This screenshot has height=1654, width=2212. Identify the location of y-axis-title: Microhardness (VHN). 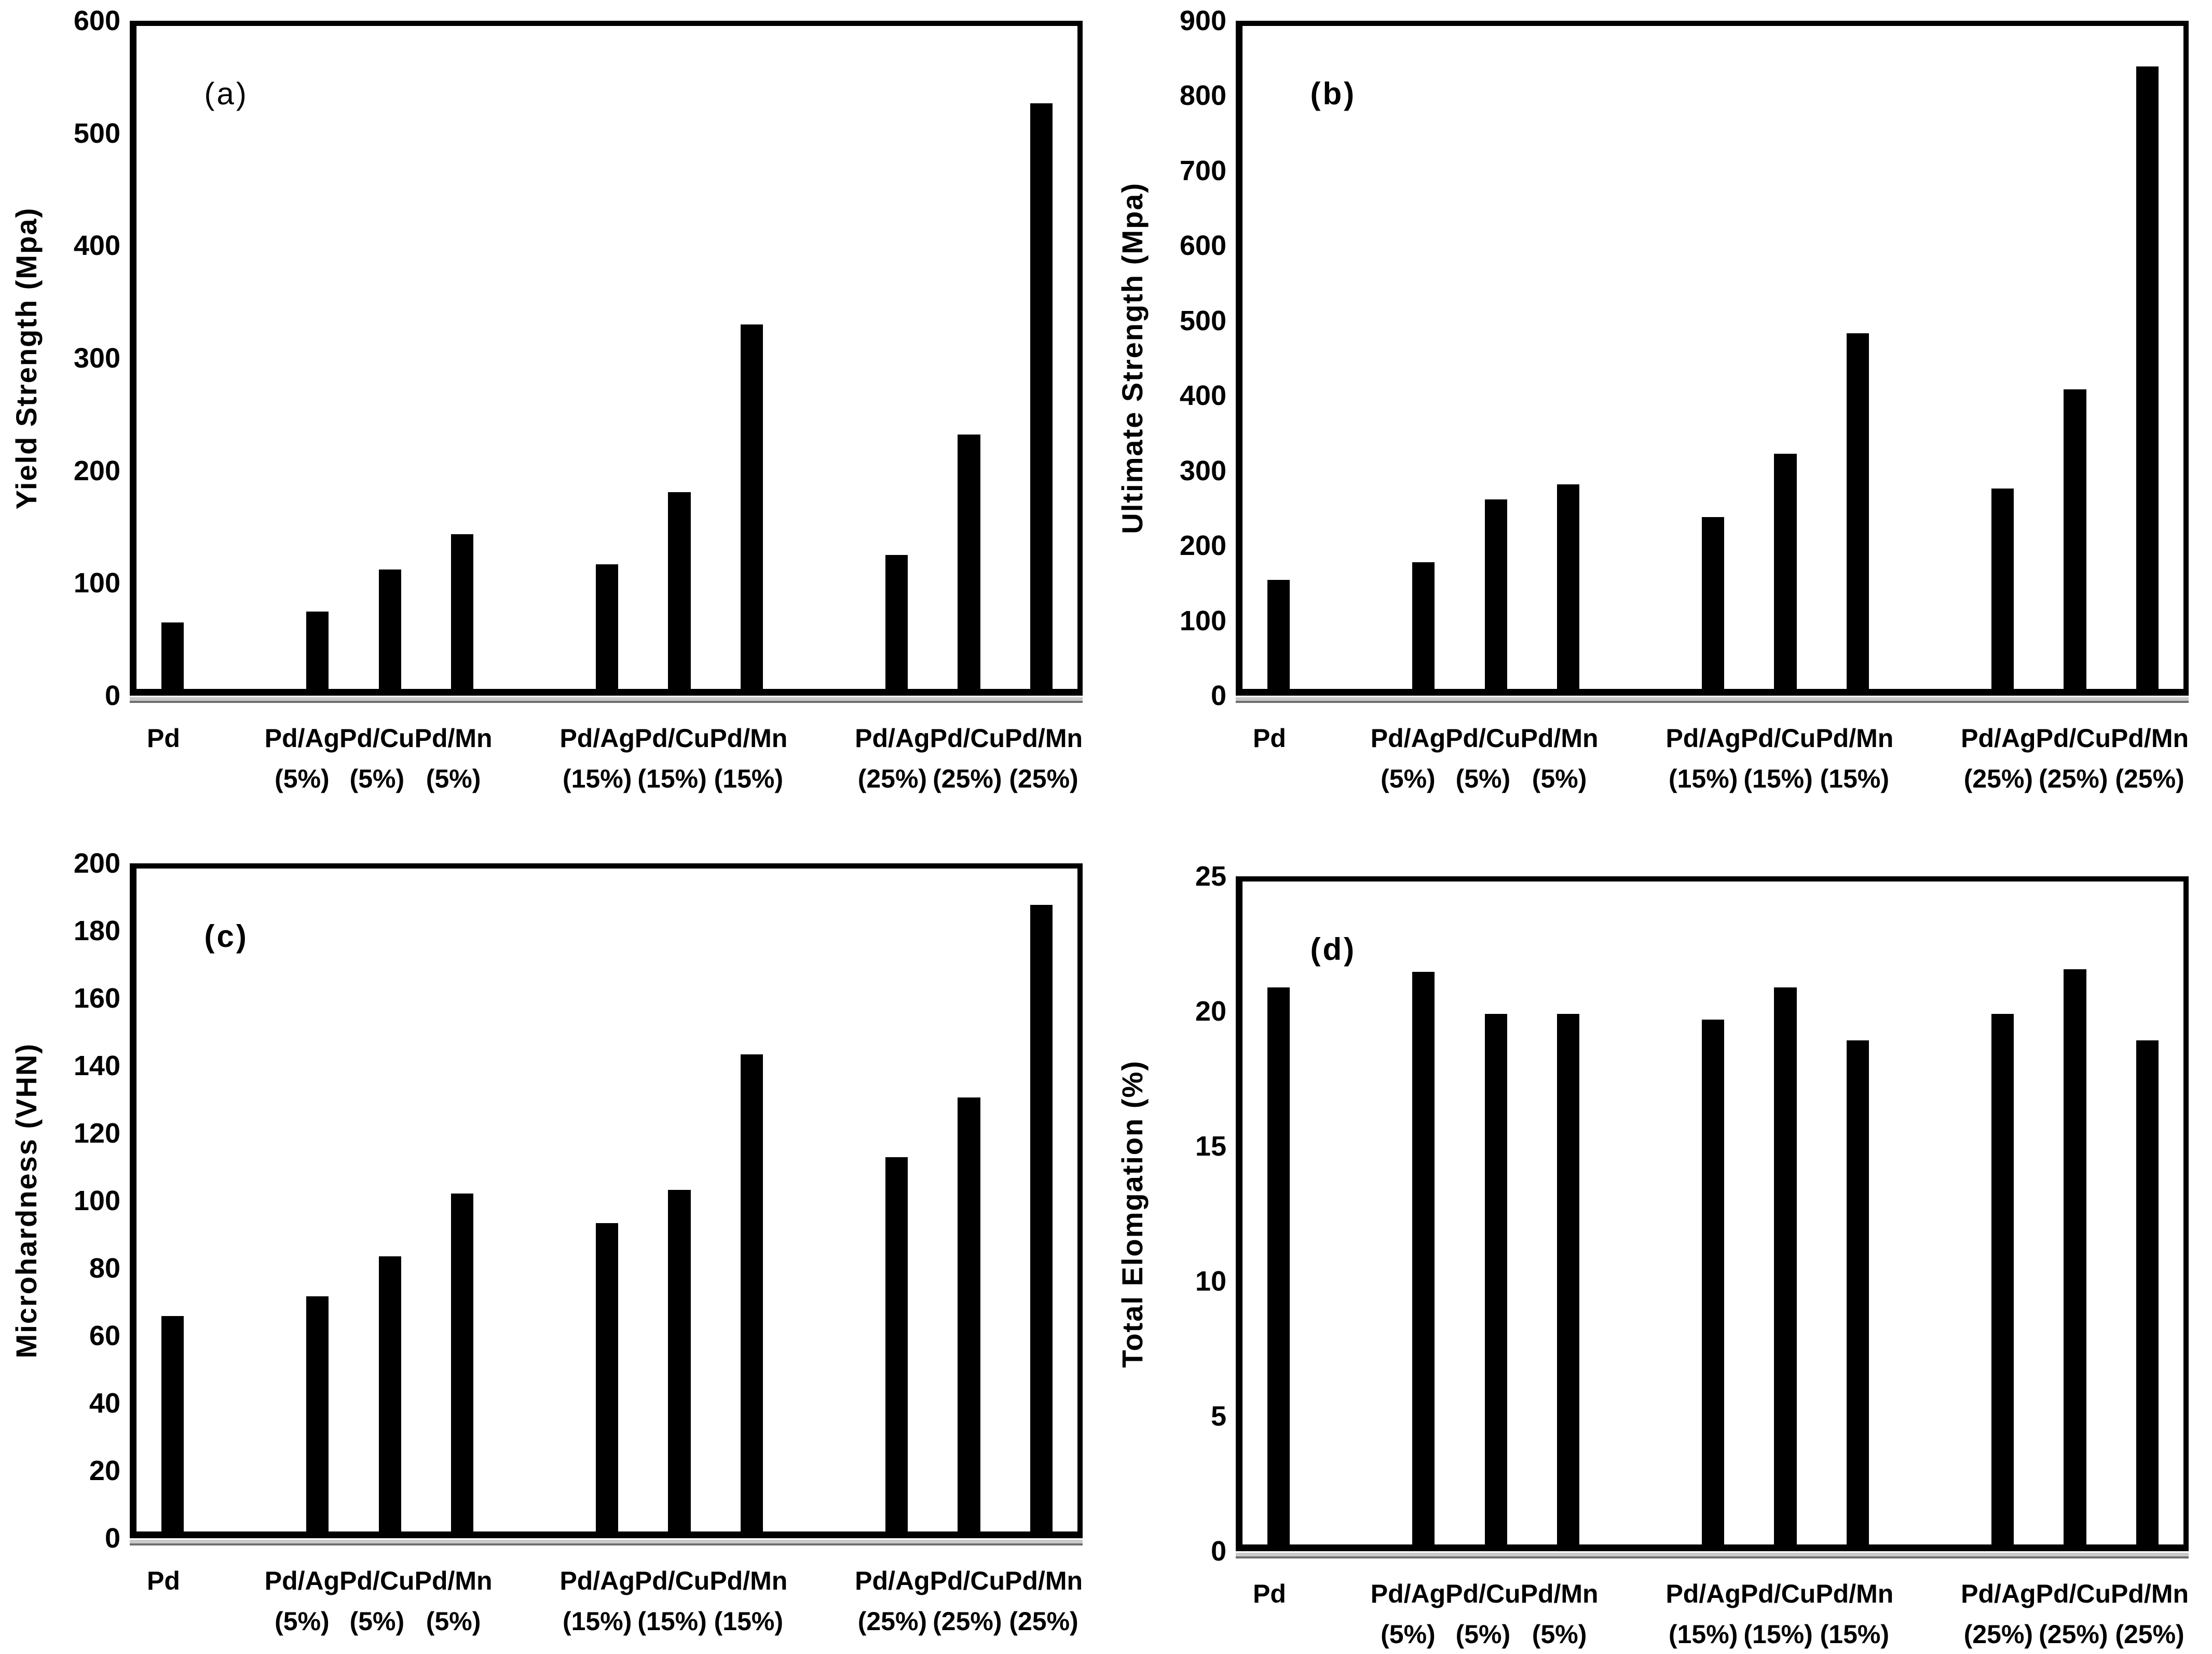
(26, 1201).